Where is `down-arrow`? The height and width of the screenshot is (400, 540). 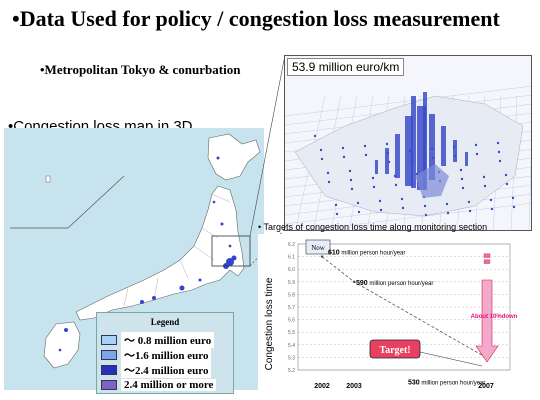
down-arrow is located at coordinates (487, 321).